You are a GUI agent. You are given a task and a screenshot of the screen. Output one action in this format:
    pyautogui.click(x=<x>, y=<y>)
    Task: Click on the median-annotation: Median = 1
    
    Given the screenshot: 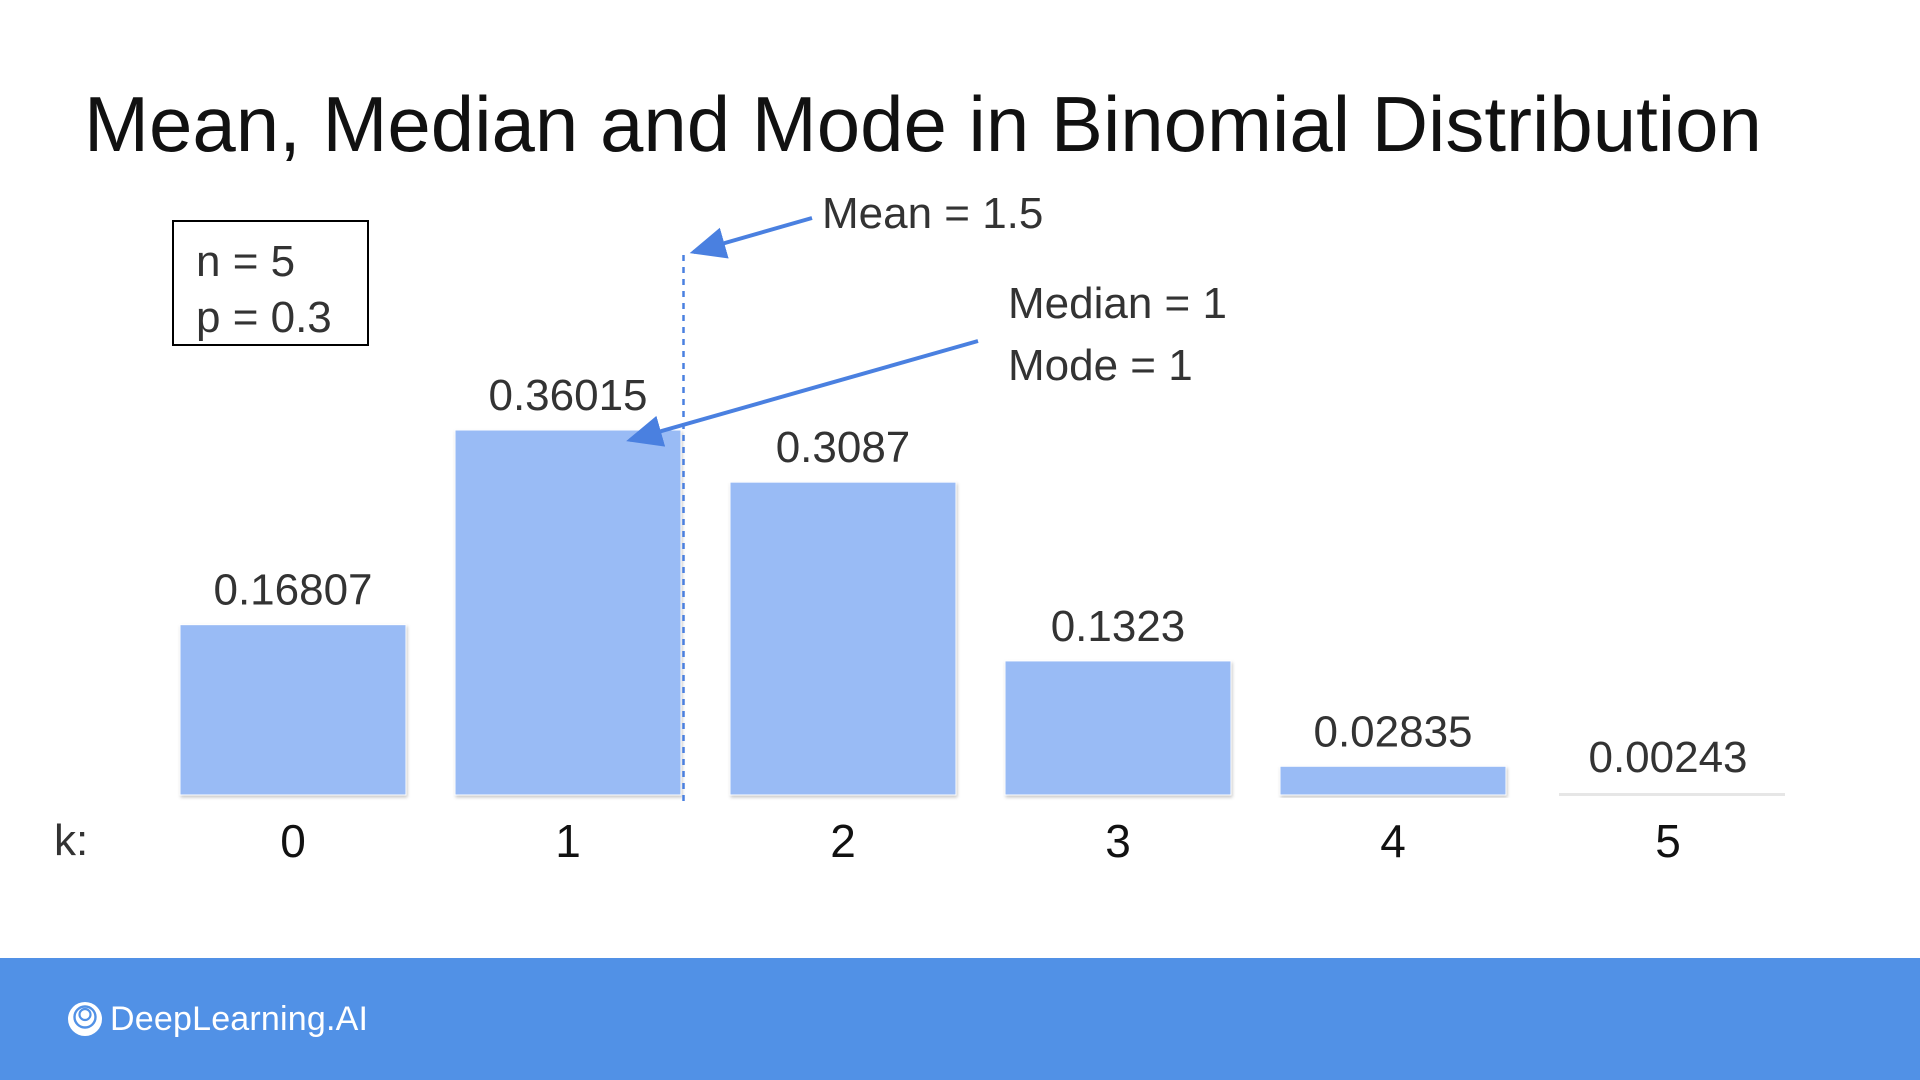 What is the action you would take?
    pyautogui.click(x=1117, y=303)
    